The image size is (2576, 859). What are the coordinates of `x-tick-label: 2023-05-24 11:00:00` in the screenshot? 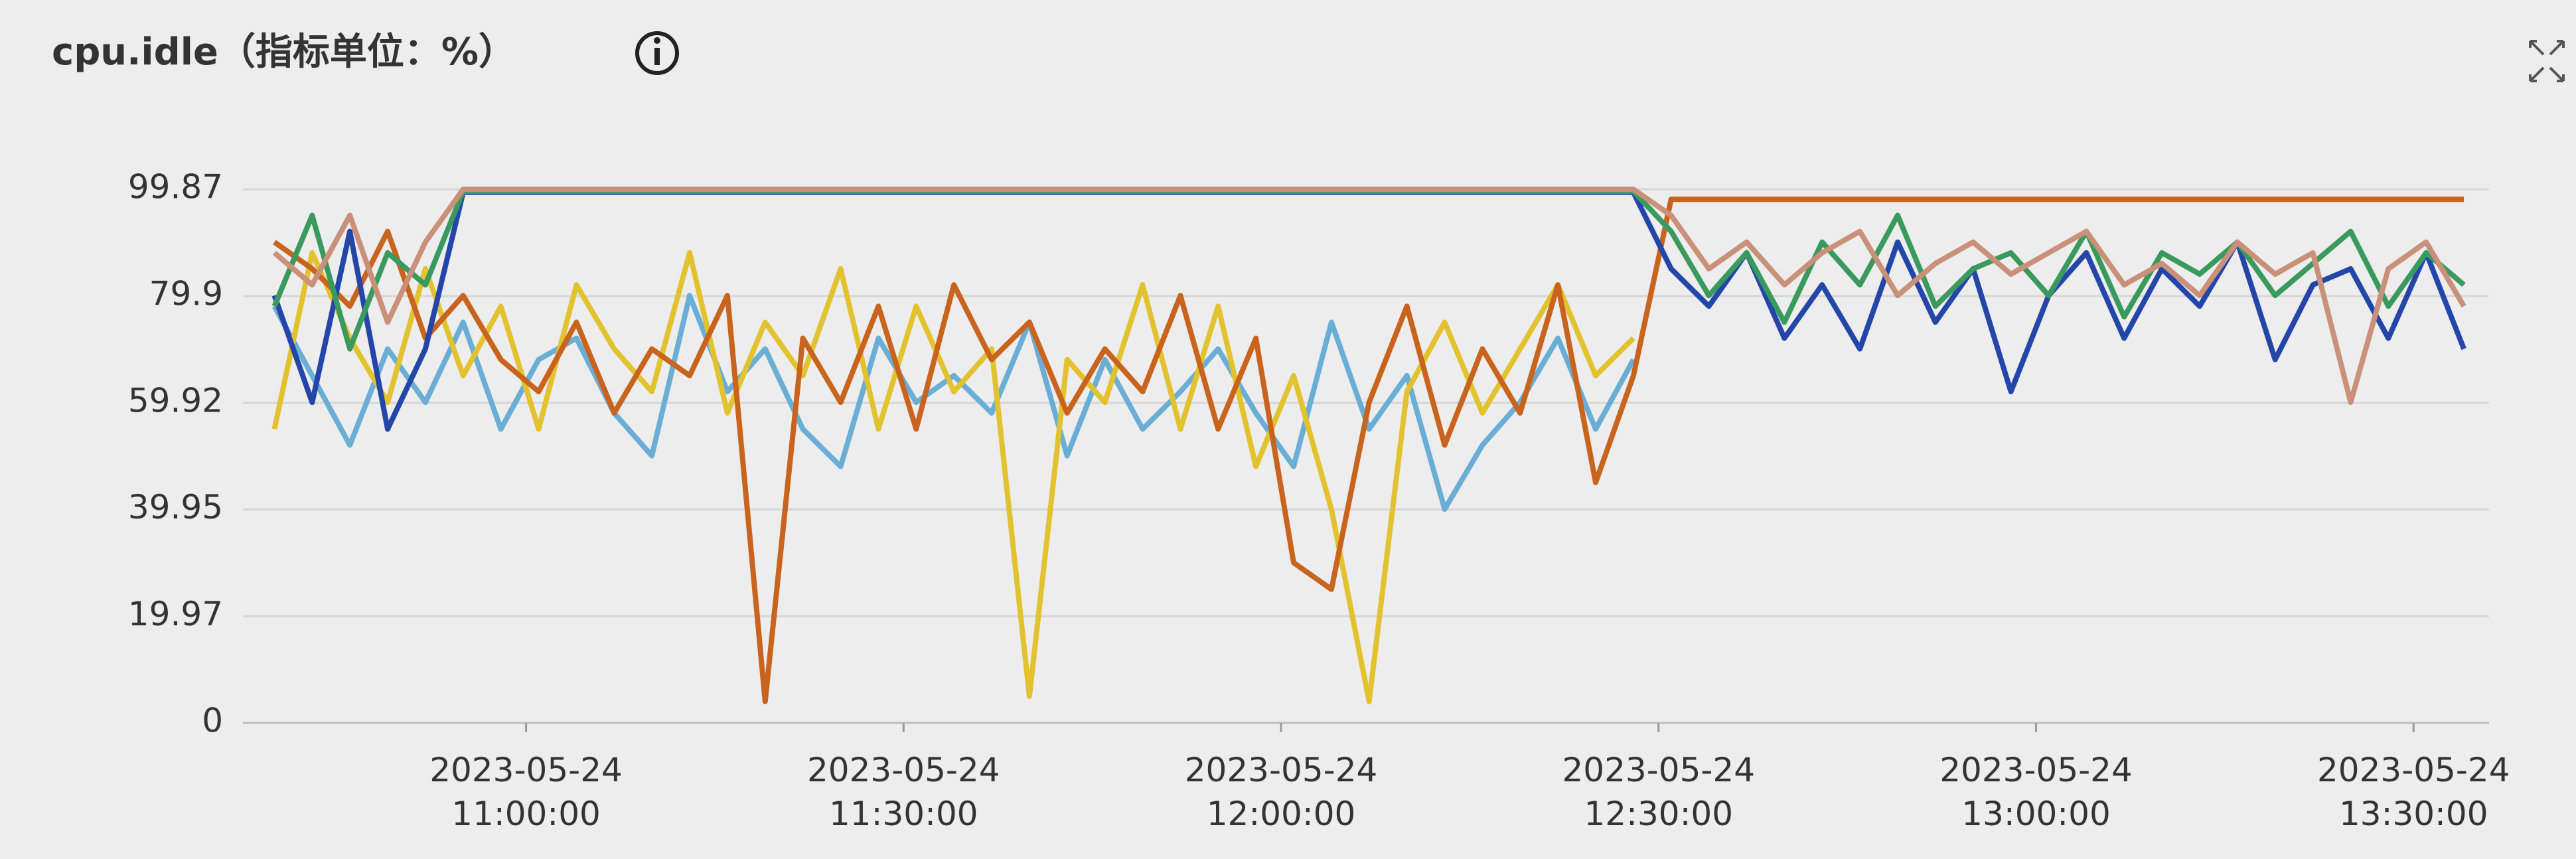 It's located at (526, 792).